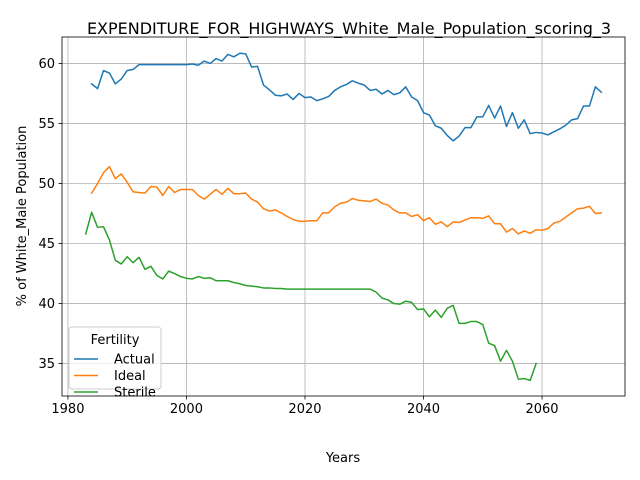 The image size is (640, 480). I want to click on x-axis-label: Years, so click(343, 458).